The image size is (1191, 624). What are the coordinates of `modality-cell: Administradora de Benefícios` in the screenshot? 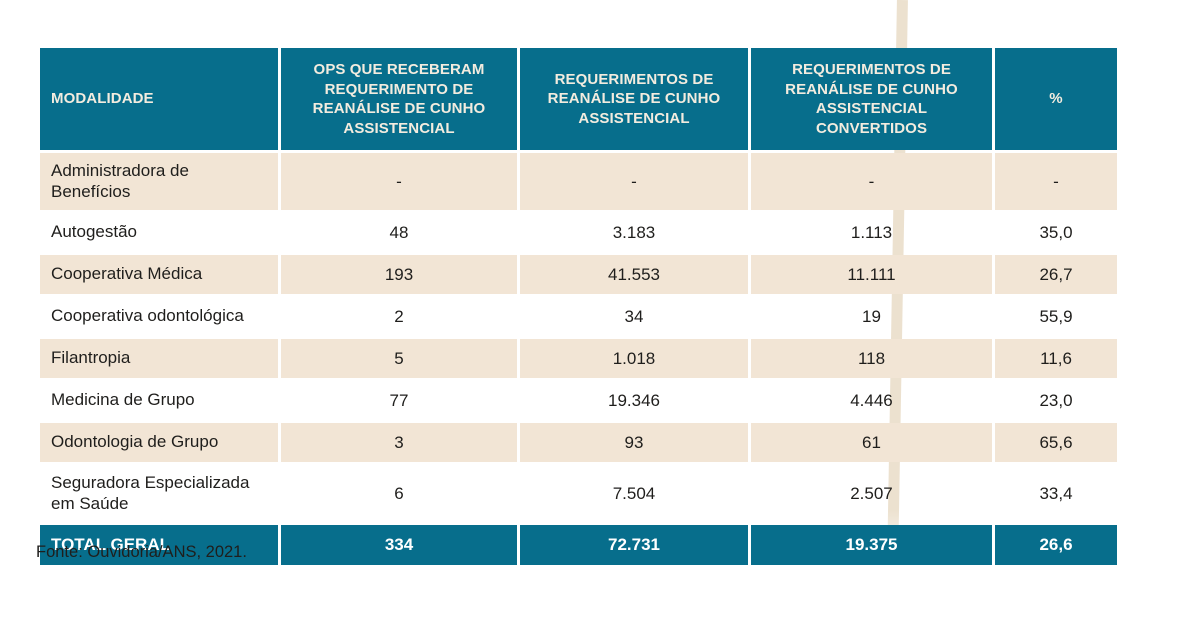 It's located at (159, 181).